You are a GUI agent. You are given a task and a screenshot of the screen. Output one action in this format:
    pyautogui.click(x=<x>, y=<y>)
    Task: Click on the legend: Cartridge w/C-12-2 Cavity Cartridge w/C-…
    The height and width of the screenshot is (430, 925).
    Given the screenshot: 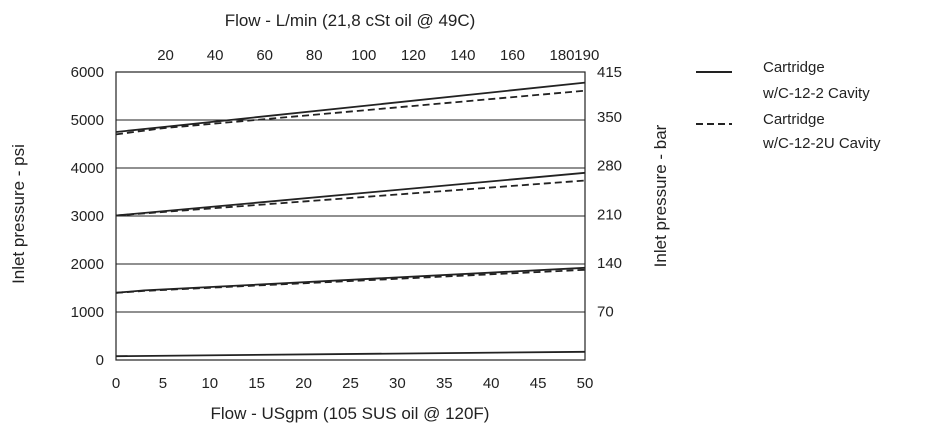 What is the action you would take?
    pyautogui.click(x=788, y=105)
    